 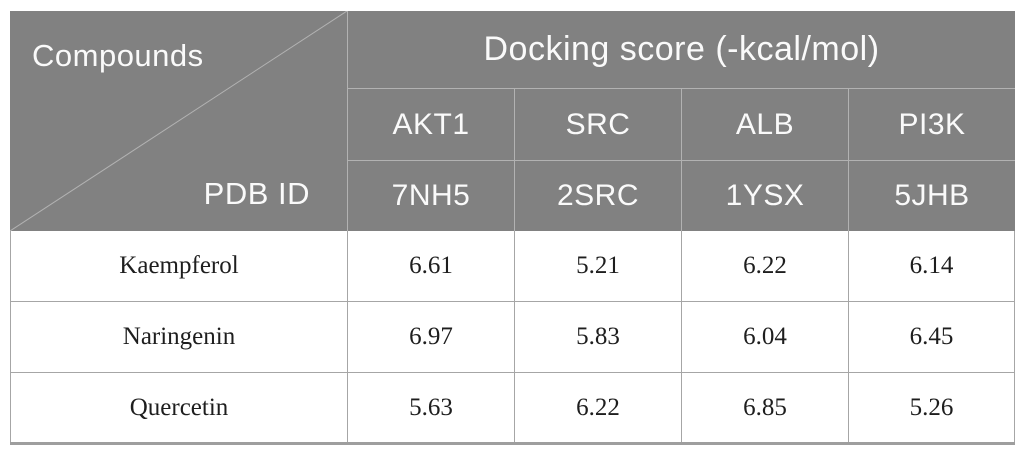 What do you see at coordinates (178, 407) in the screenshot?
I see `compound-name-quercetin: Quercetin` at bounding box center [178, 407].